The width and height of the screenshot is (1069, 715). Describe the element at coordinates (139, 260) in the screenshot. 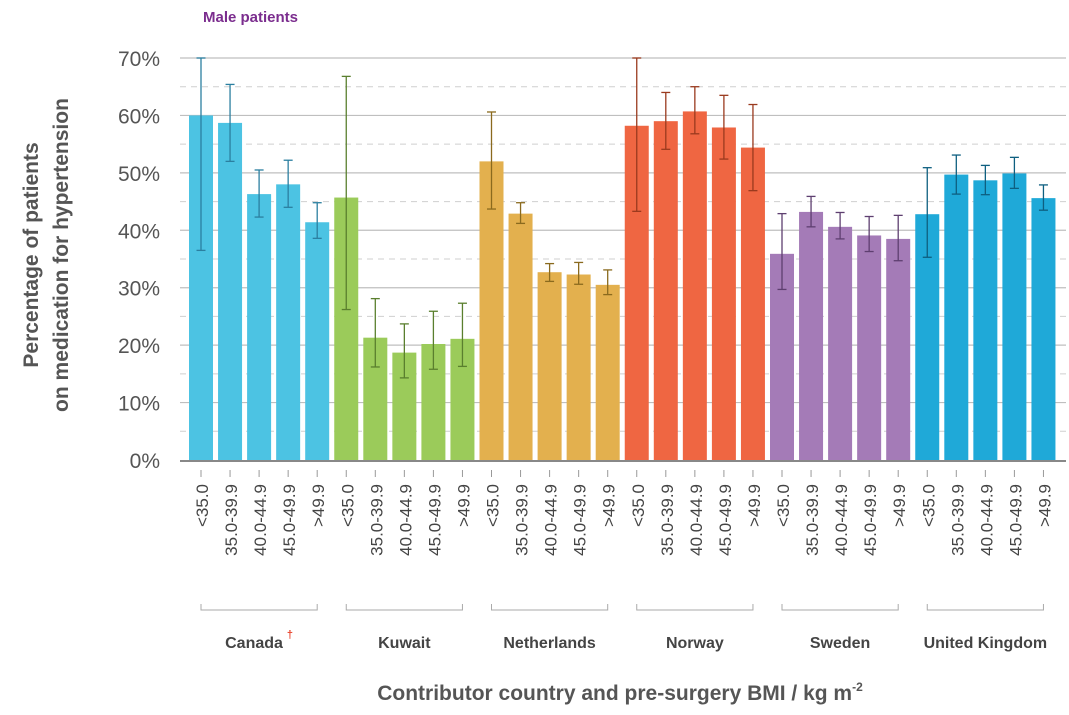

I see `y-axis-ticks: 0% 10% 20% 30% 40% 50% 60% 70%` at that location.